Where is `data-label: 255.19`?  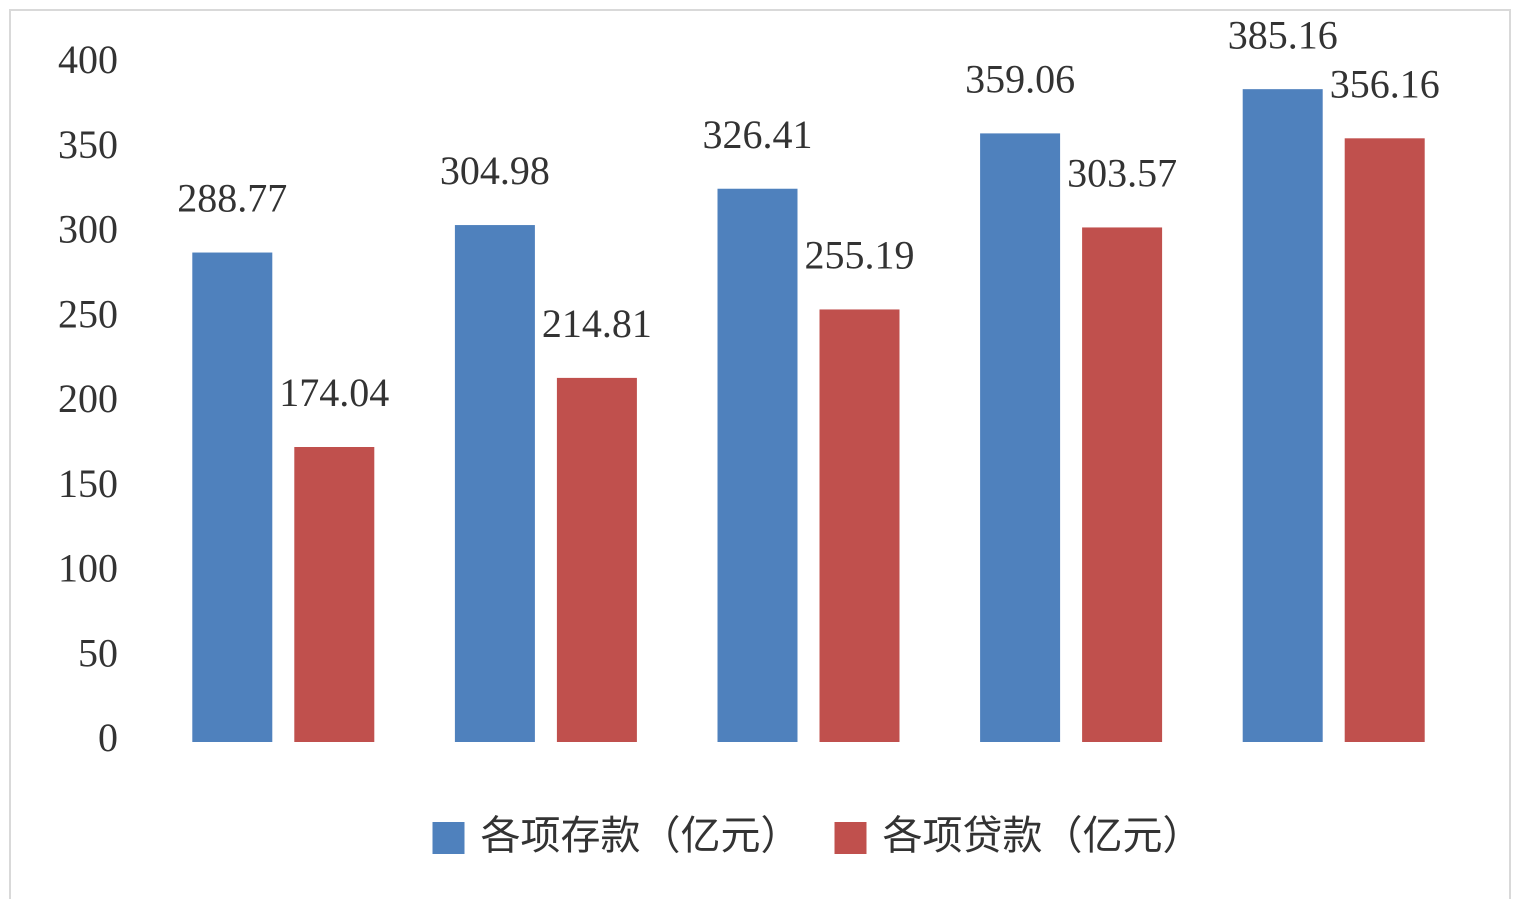 data-label: 255.19 is located at coordinates (860, 255).